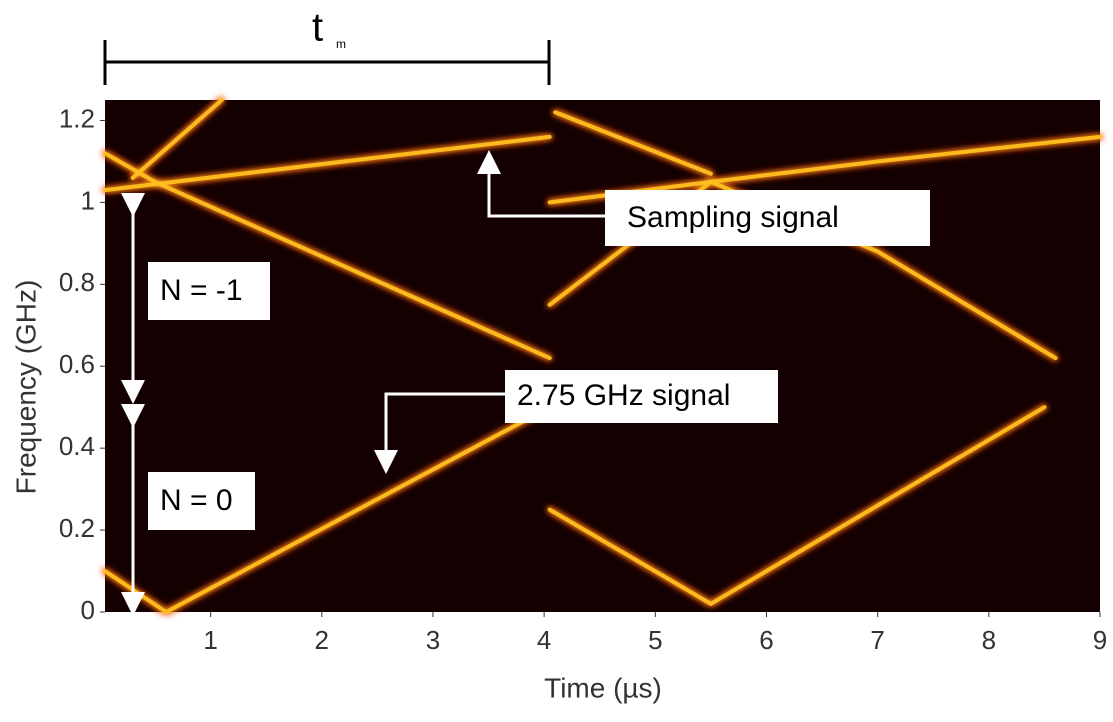  I want to click on x-tick-label: 9, so click(1100, 640).